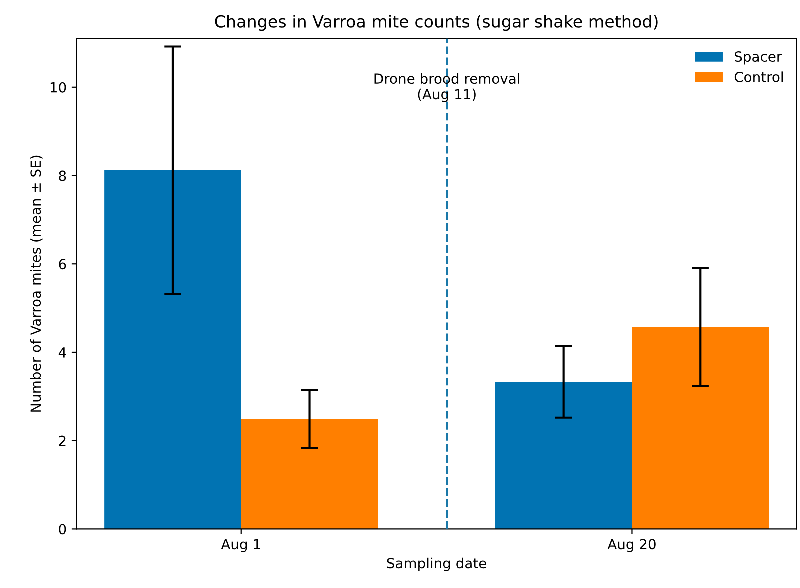  I want to click on chart-title: Changes in Varroa mite counts (sugar shake method), so click(436, 23).